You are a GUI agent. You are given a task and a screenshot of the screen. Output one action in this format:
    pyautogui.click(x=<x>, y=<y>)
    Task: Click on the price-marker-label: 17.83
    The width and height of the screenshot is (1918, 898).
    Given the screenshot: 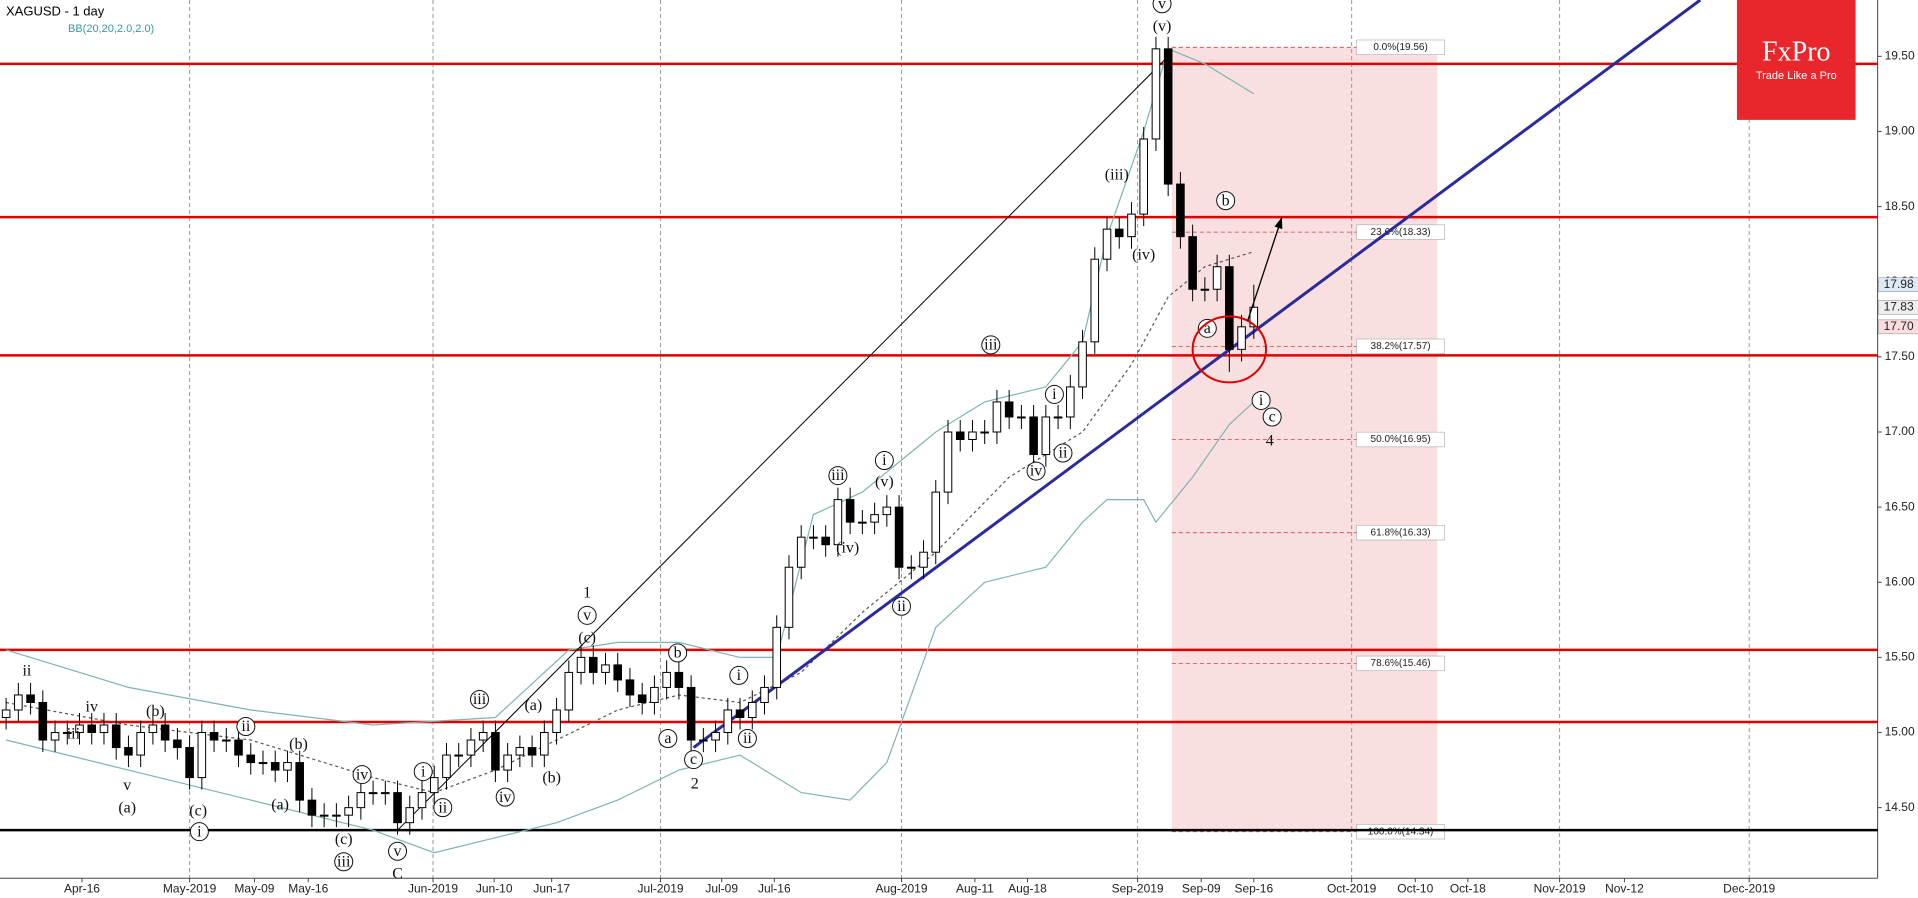 What is the action you would take?
    pyautogui.click(x=1899, y=306)
    